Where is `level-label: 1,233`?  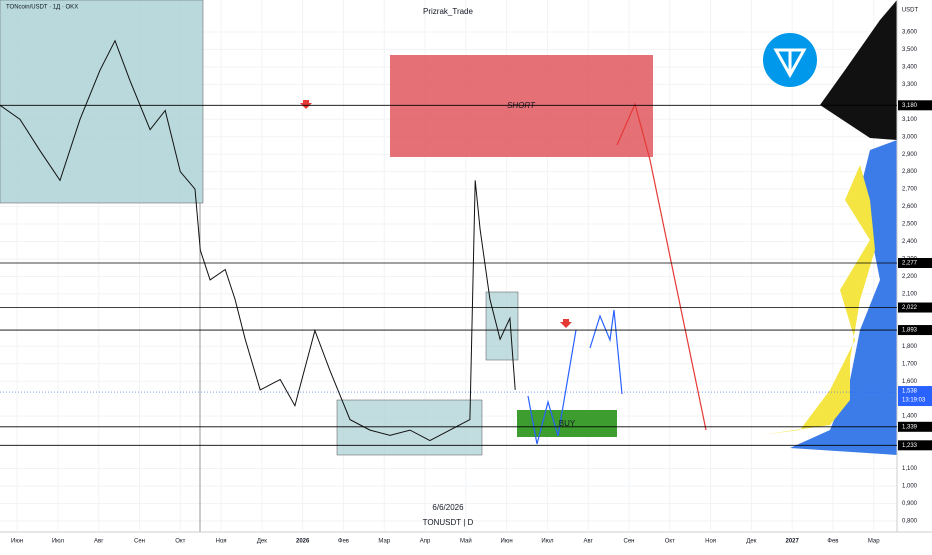 level-label: 1,233 is located at coordinates (910, 446).